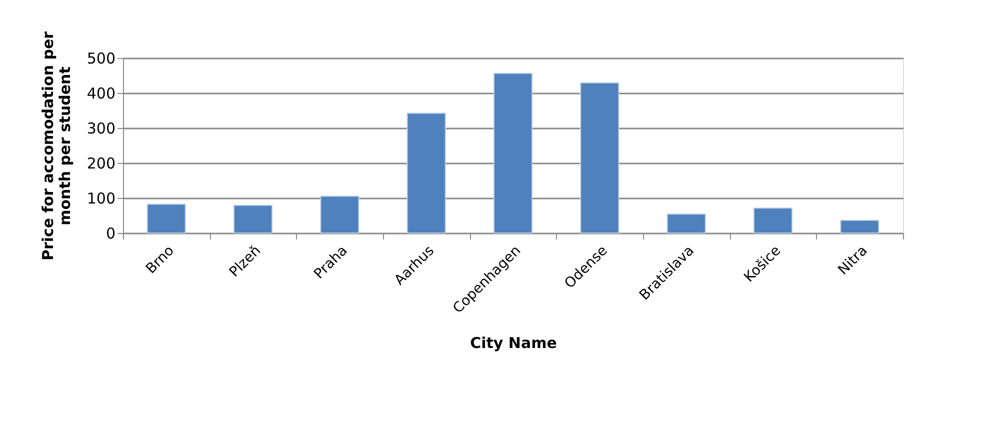 The width and height of the screenshot is (995, 440). What do you see at coordinates (111, 233) in the screenshot?
I see `y-tick-label: 0` at bounding box center [111, 233].